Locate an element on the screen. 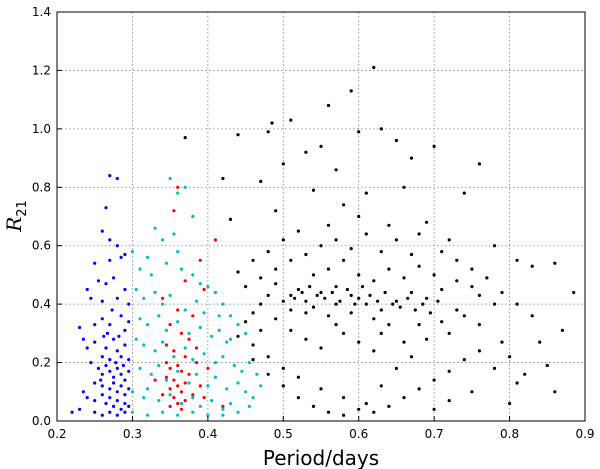  x-axis-label: Period/days is located at coordinates (321, 457).